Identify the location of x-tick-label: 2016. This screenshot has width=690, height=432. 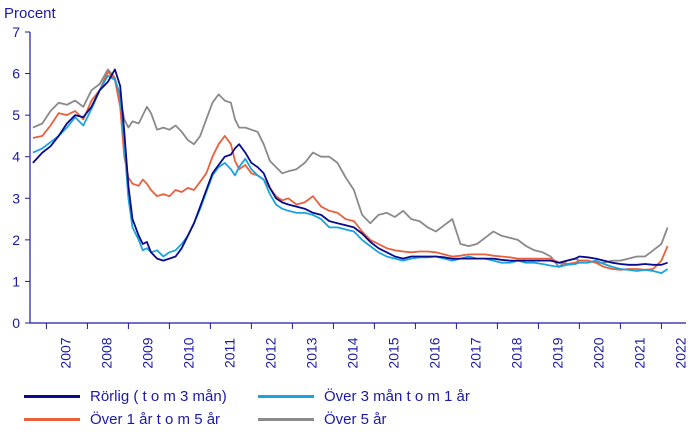
(435, 352).